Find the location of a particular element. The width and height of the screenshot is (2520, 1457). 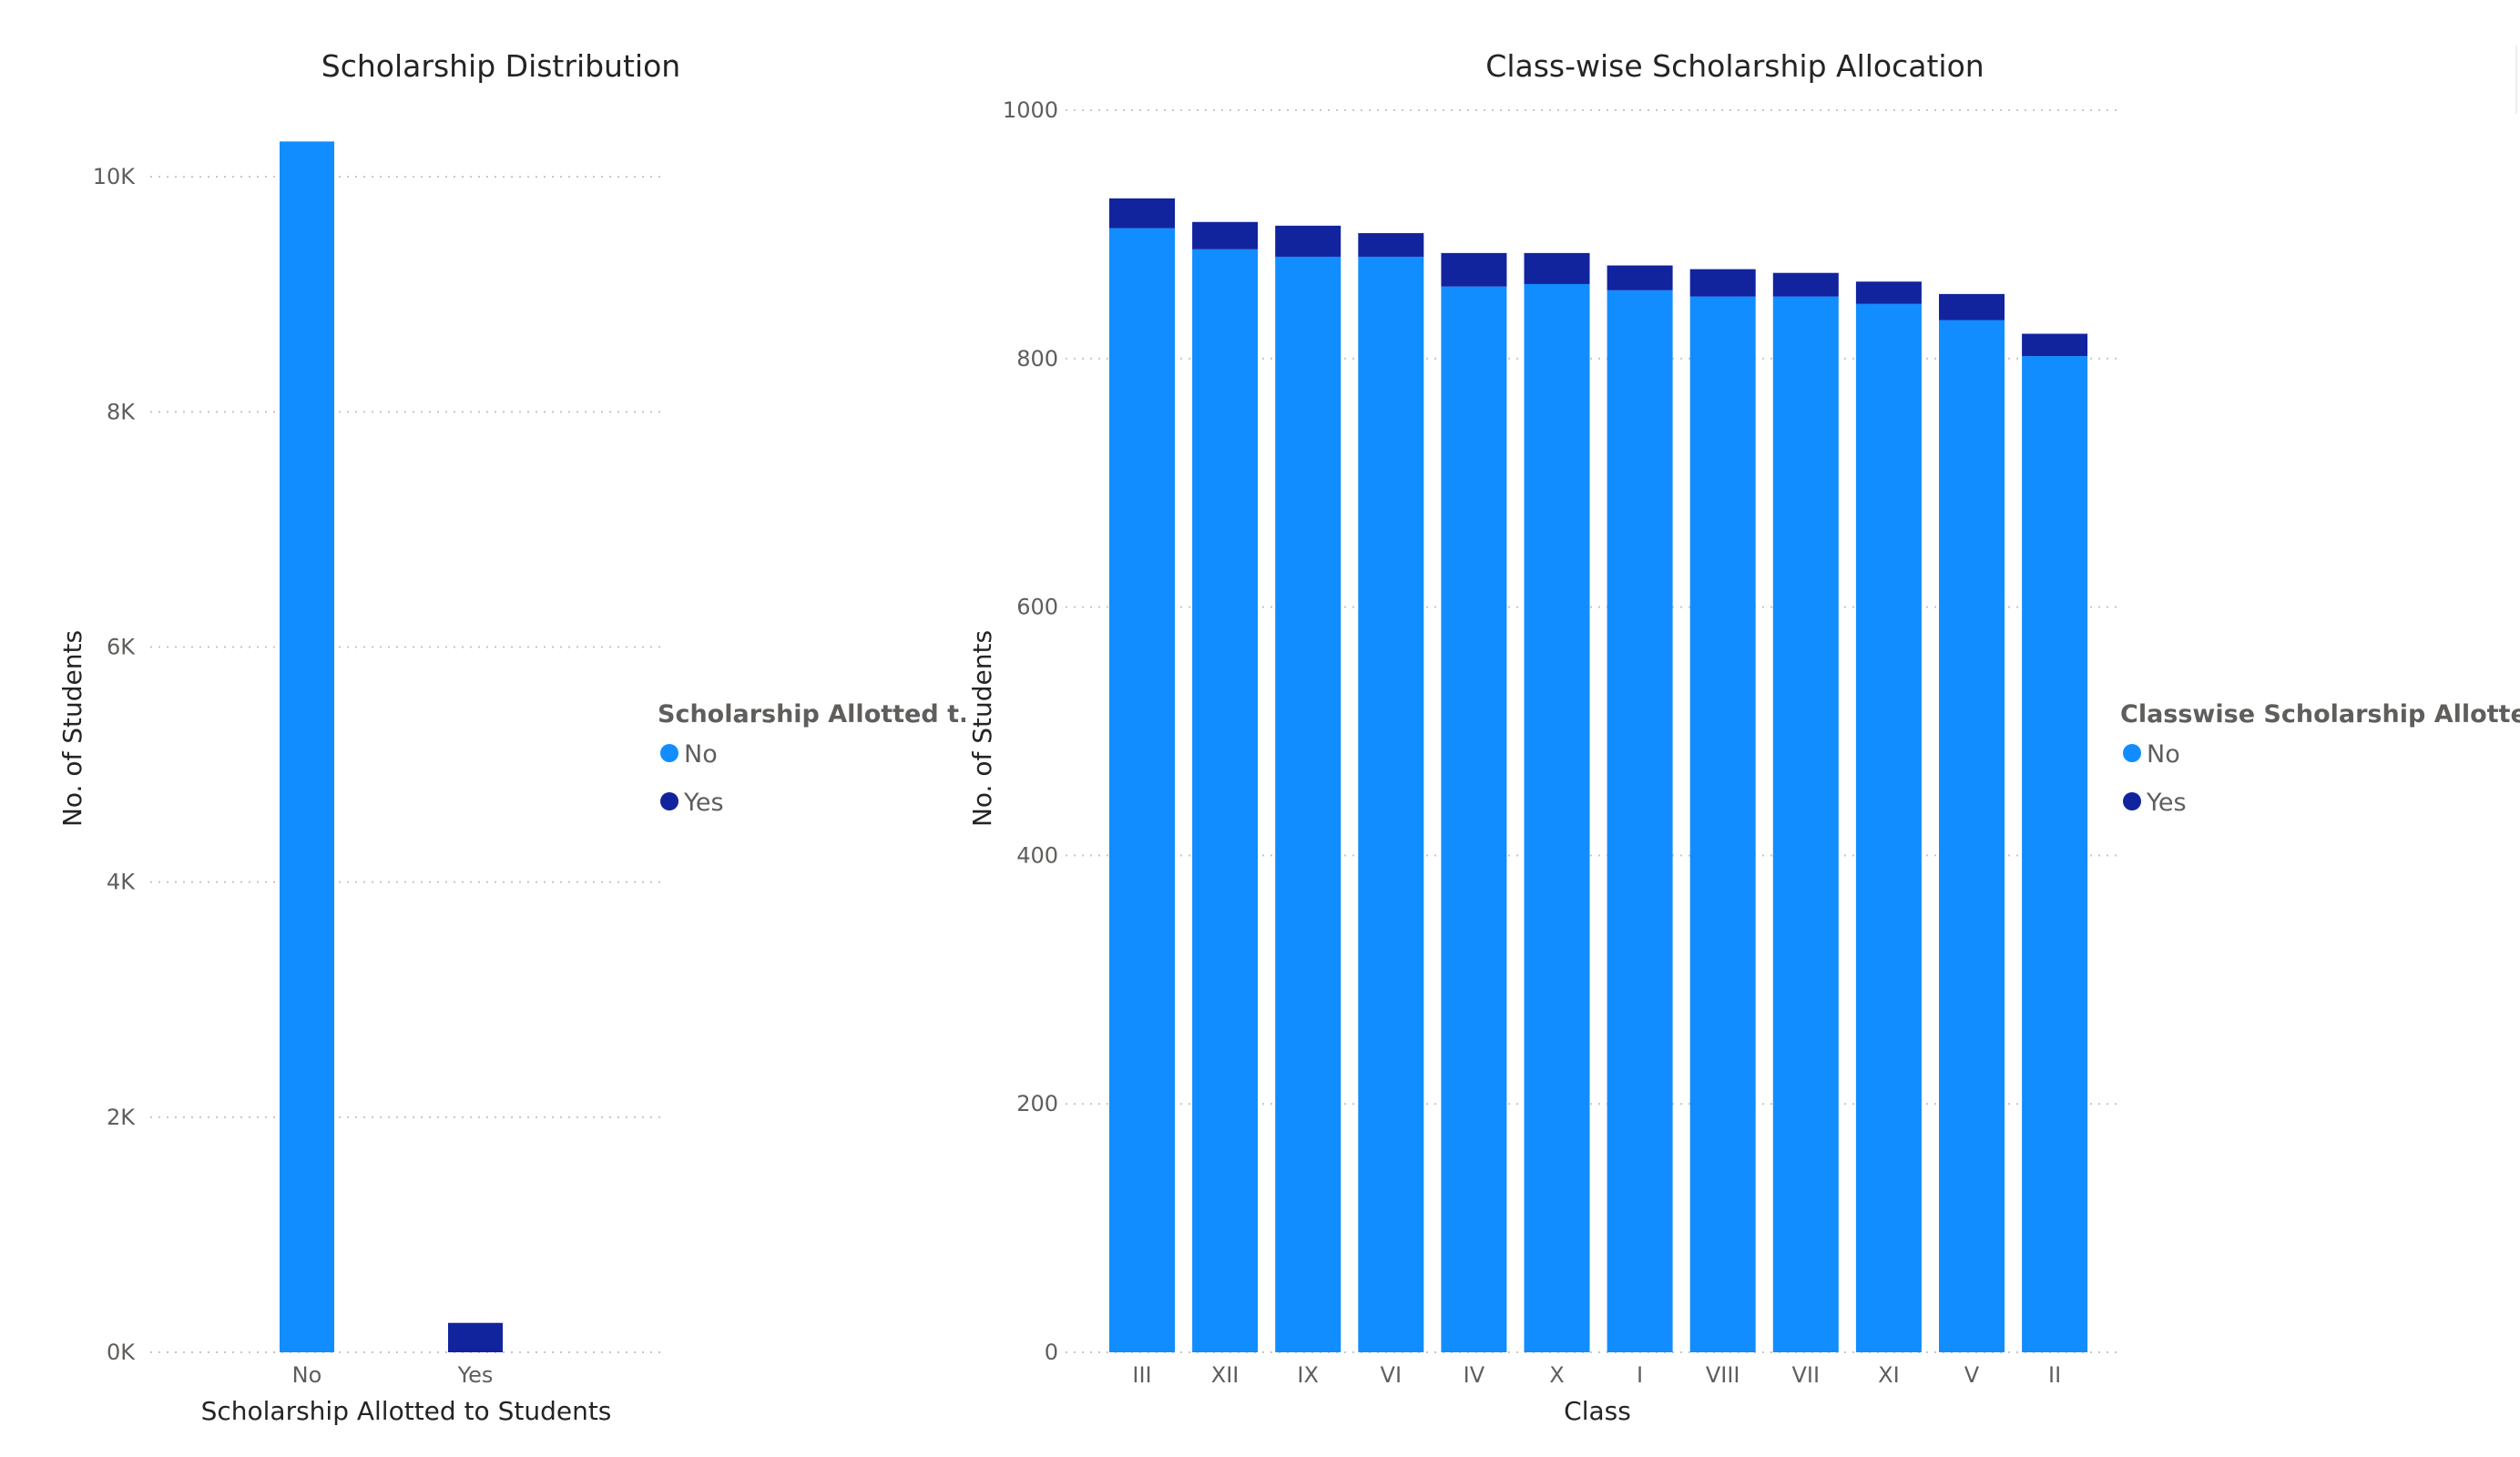

x-tick-label: IV is located at coordinates (1474, 1375).